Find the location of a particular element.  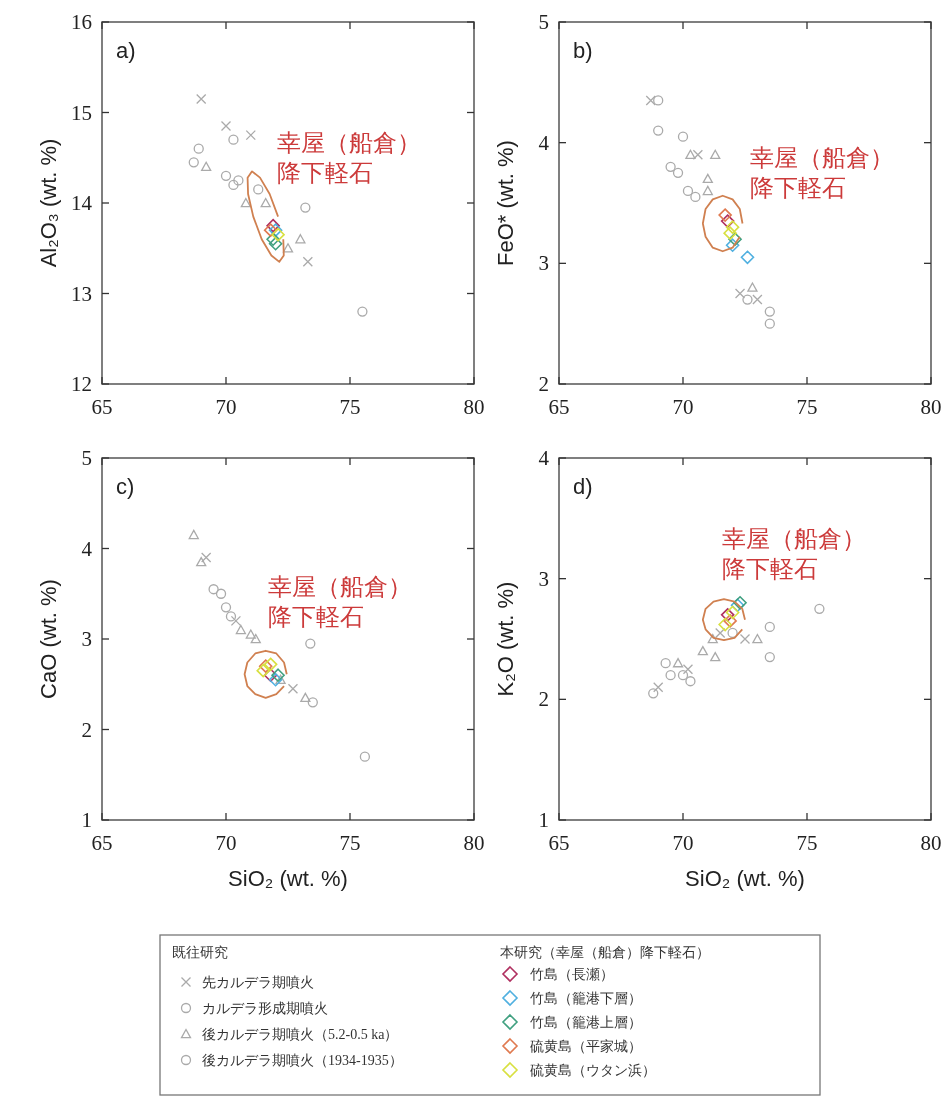

y-tick-label: 13 is located at coordinates (81, 293).